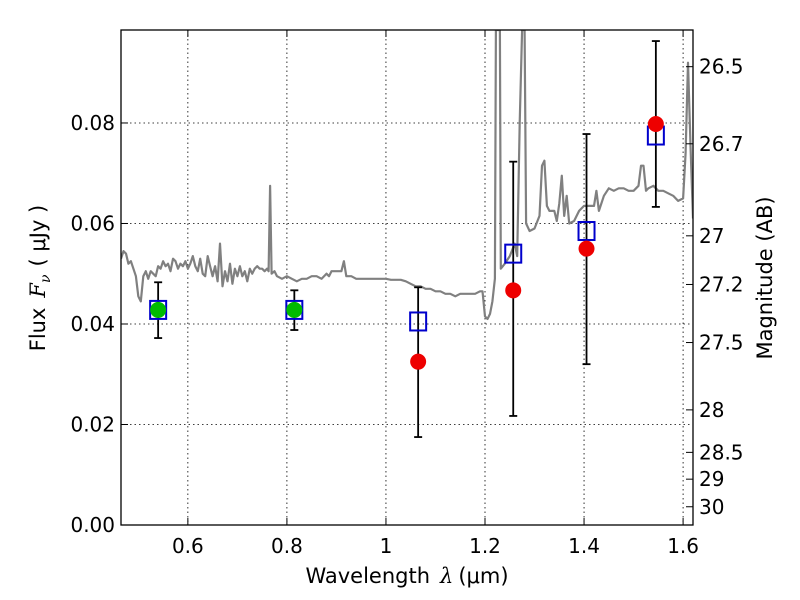 The image size is (800, 600). I want to click on y-tick-label: 0.00, so click(92, 525).